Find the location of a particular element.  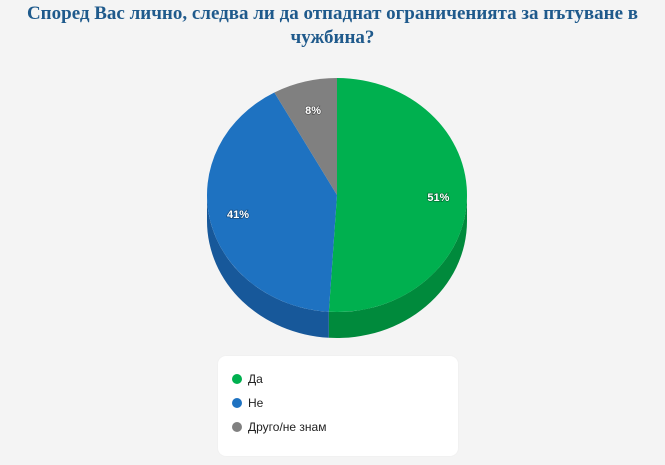

slice-ne-label: 41% is located at coordinates (238, 215).